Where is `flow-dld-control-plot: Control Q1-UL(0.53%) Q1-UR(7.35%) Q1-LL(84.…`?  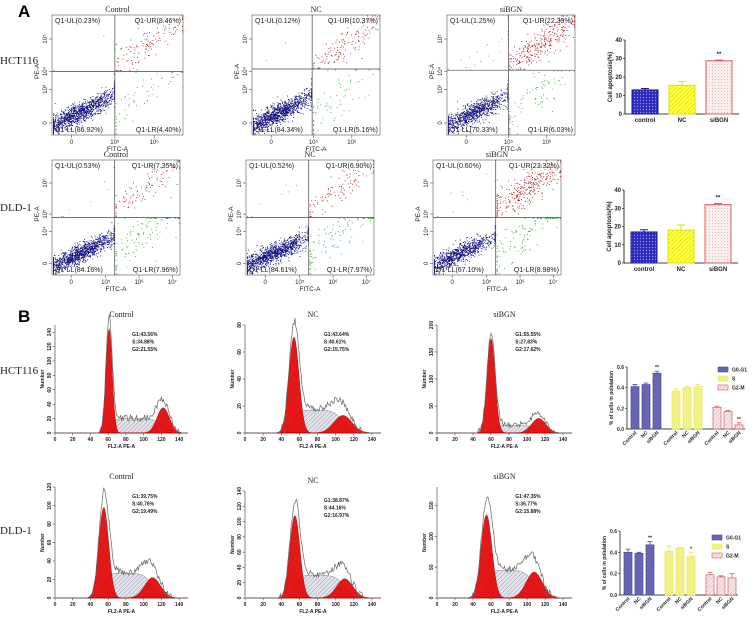 flow-dld-control-plot: Control Q1-UL(0.53%) Q1-UR(7.35%) Q1-LL(84.… is located at coordinates (107, 221).